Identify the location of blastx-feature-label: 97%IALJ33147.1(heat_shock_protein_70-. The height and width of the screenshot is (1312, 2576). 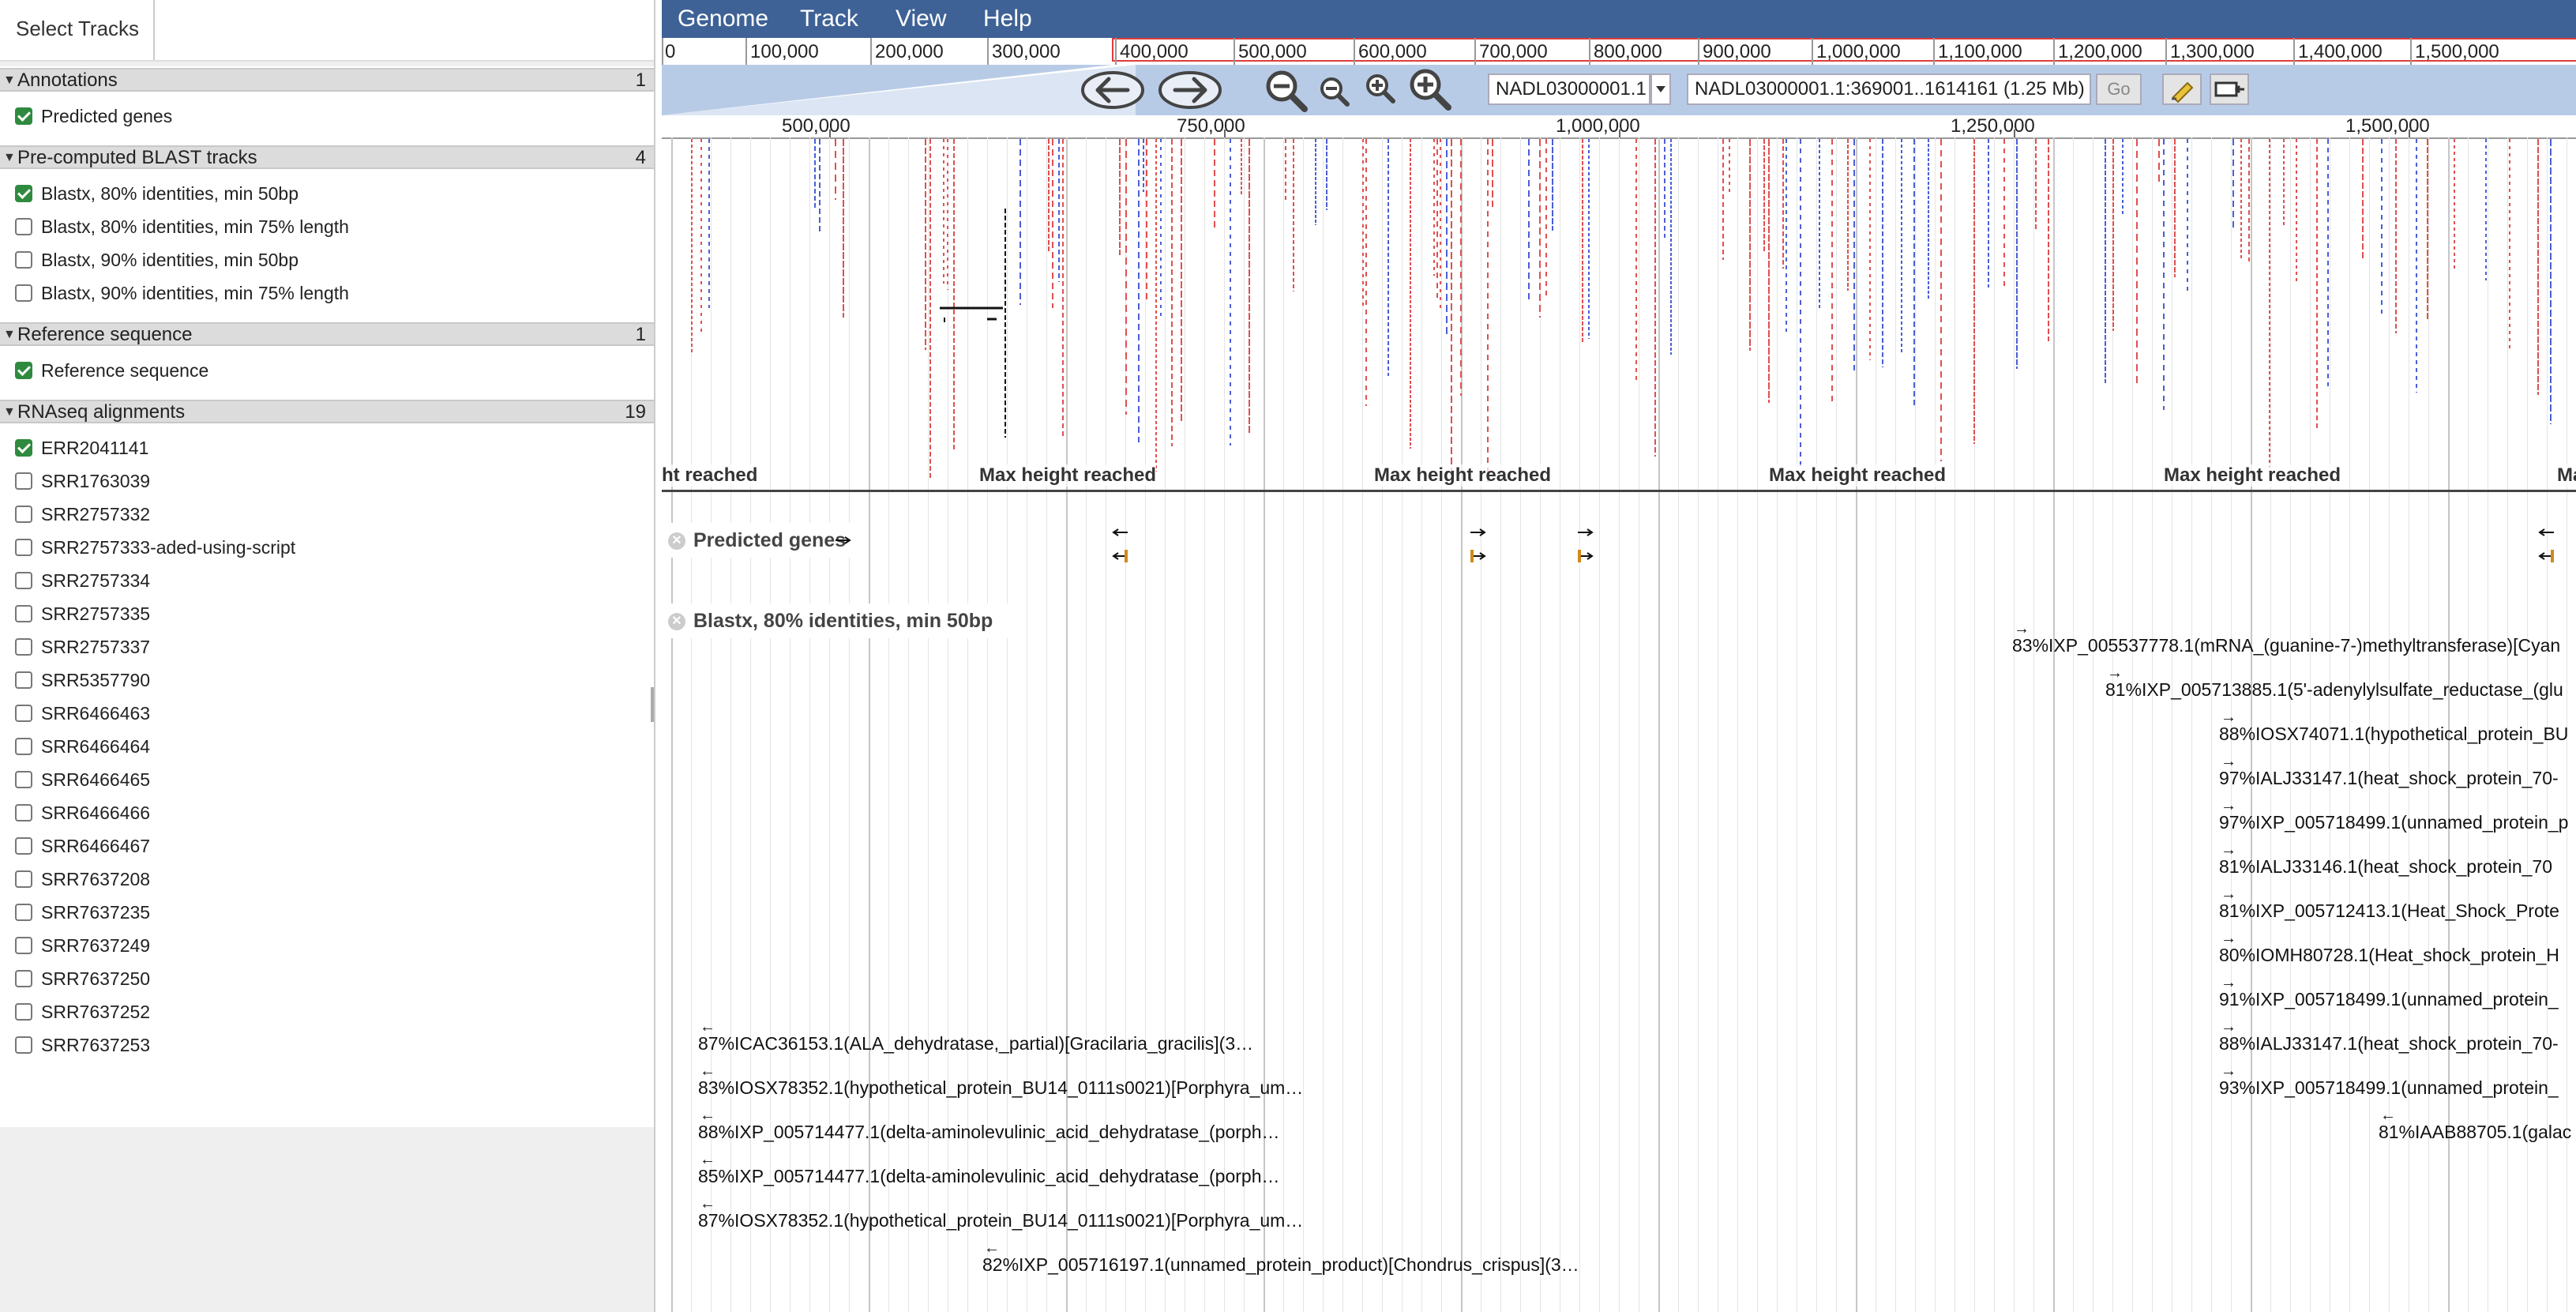
(2389, 778).